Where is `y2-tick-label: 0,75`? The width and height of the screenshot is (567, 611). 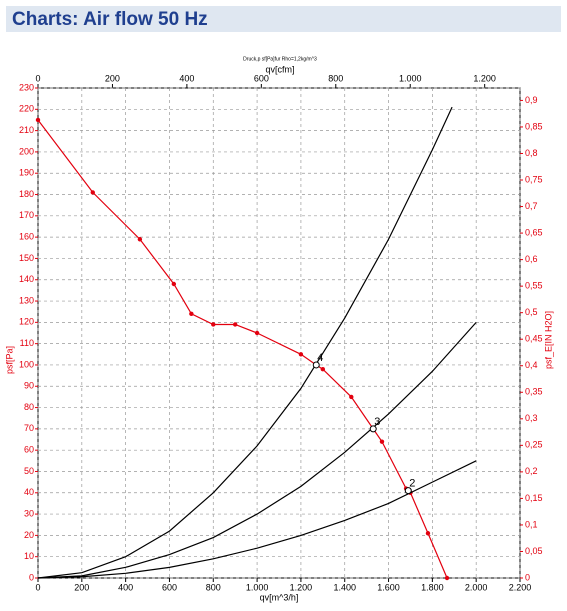 y2-tick-label: 0,75 is located at coordinates (534, 179).